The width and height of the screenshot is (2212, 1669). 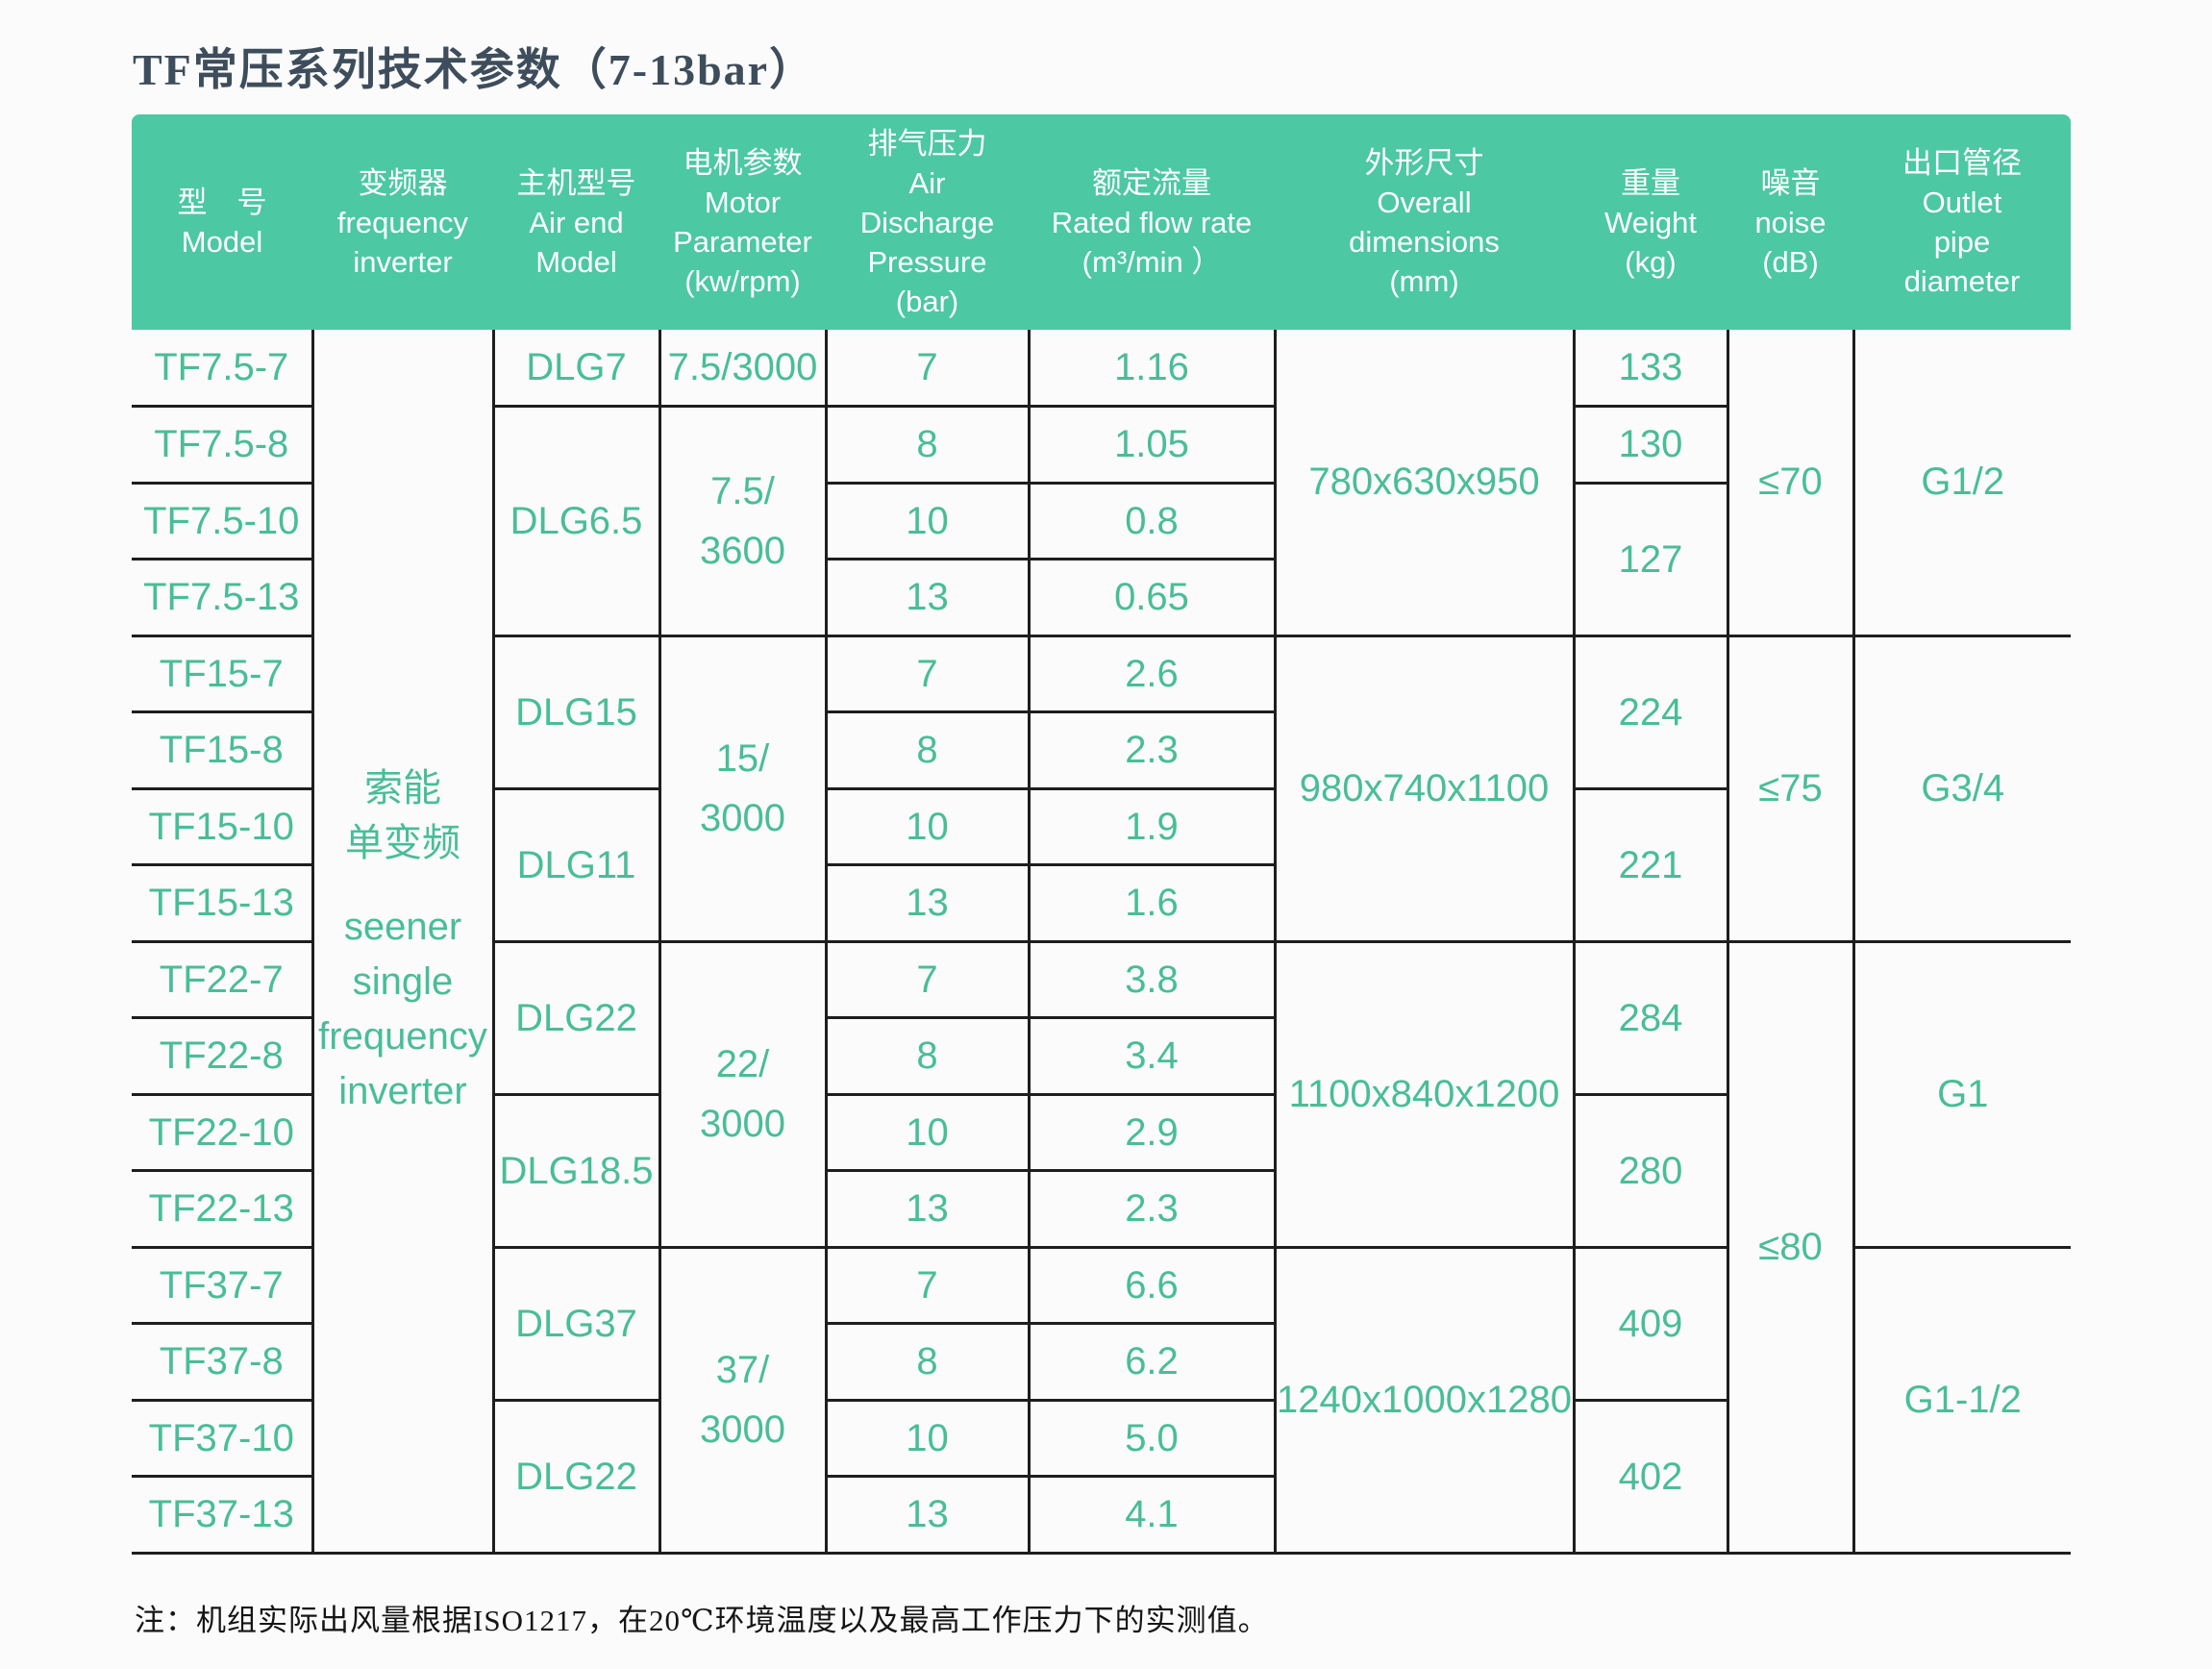 What do you see at coordinates (1102, 1209) in the screenshot?
I see `table-row: TF22-13 13 2.3` at bounding box center [1102, 1209].